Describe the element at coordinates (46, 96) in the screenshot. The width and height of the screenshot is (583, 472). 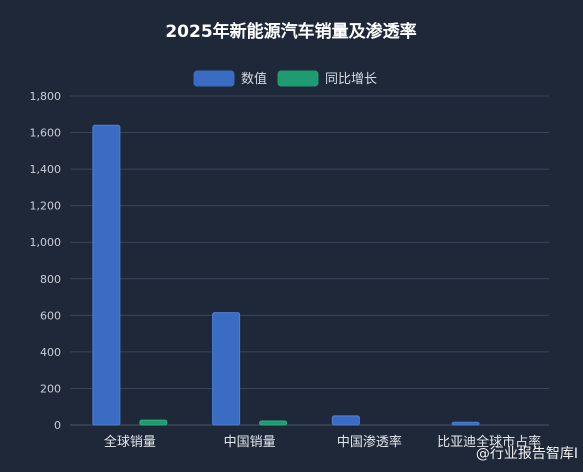
I see `y-tick-label: 1,800` at that location.